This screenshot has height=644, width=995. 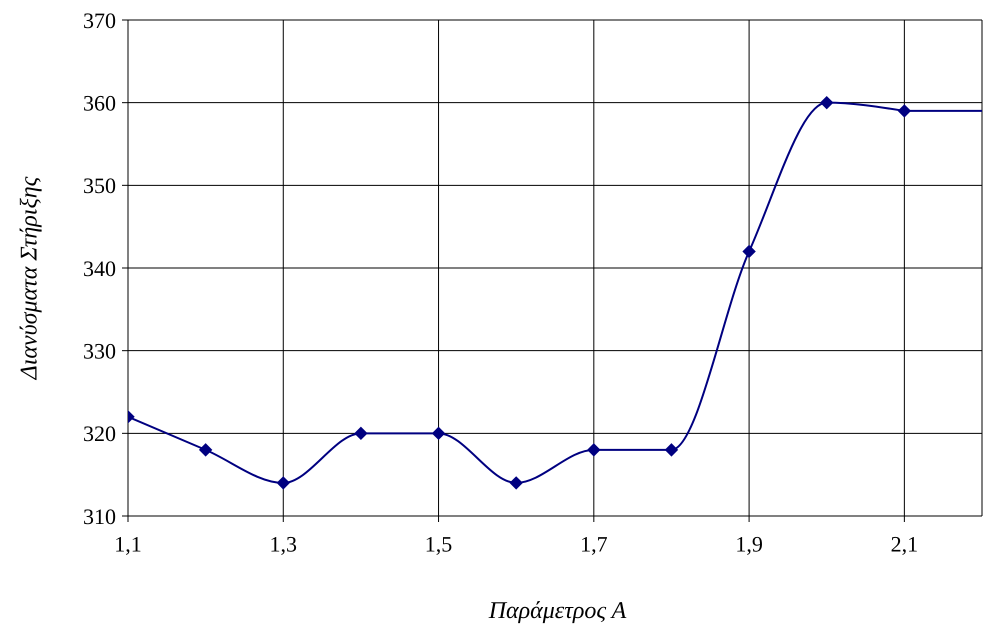 What do you see at coordinates (284, 544) in the screenshot?
I see `x-tick-label: 1,3` at bounding box center [284, 544].